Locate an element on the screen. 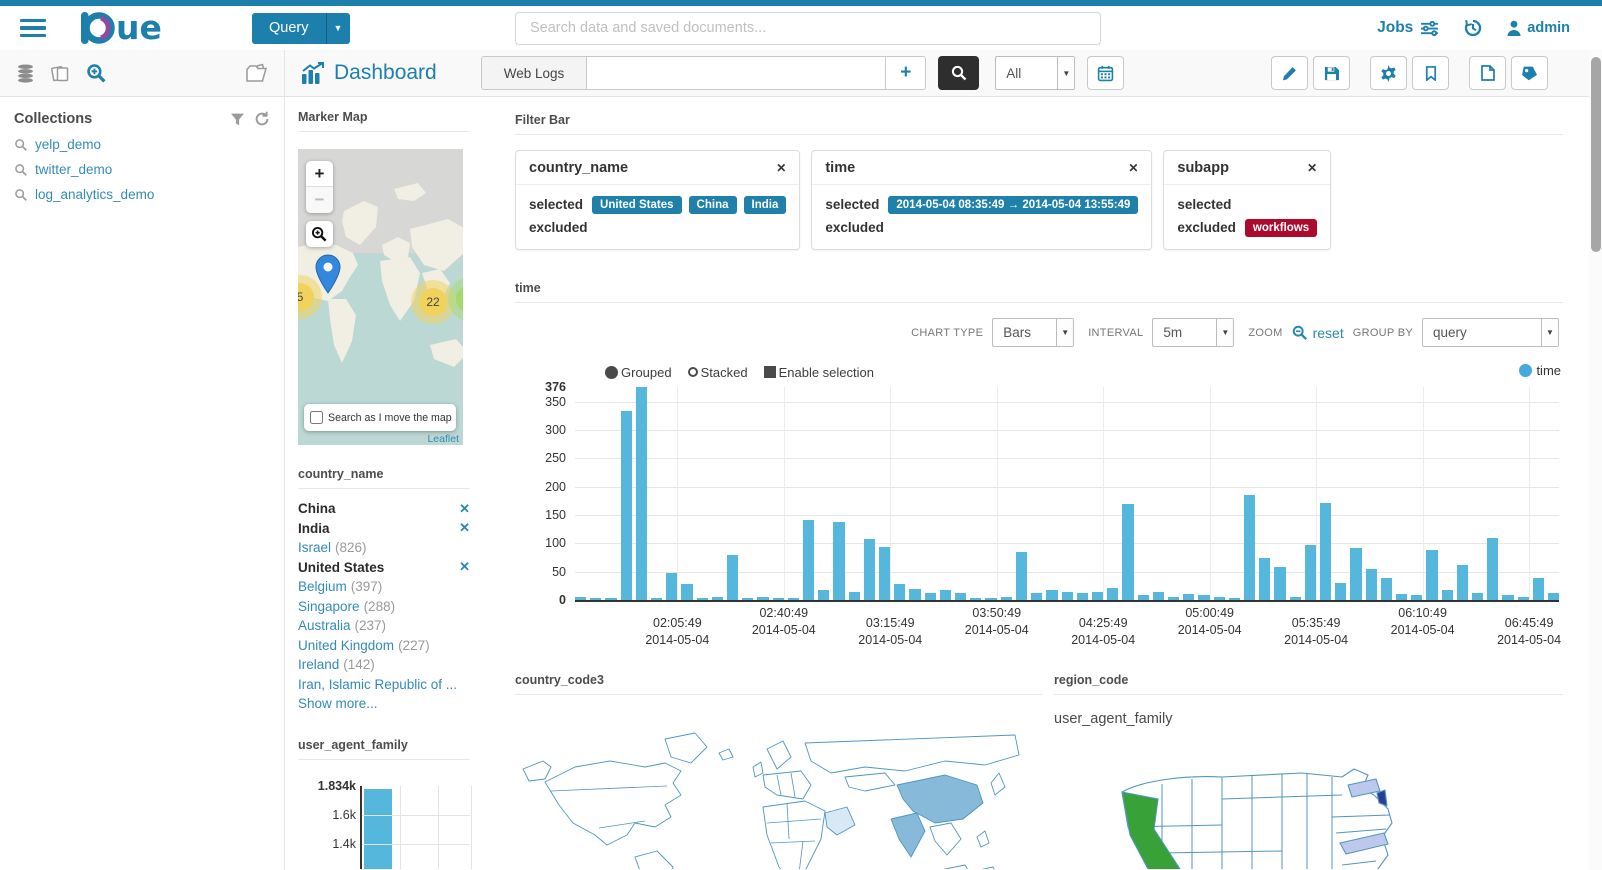 This screenshot has height=870, width=1602. dashboard-search-button is located at coordinates (959, 73).